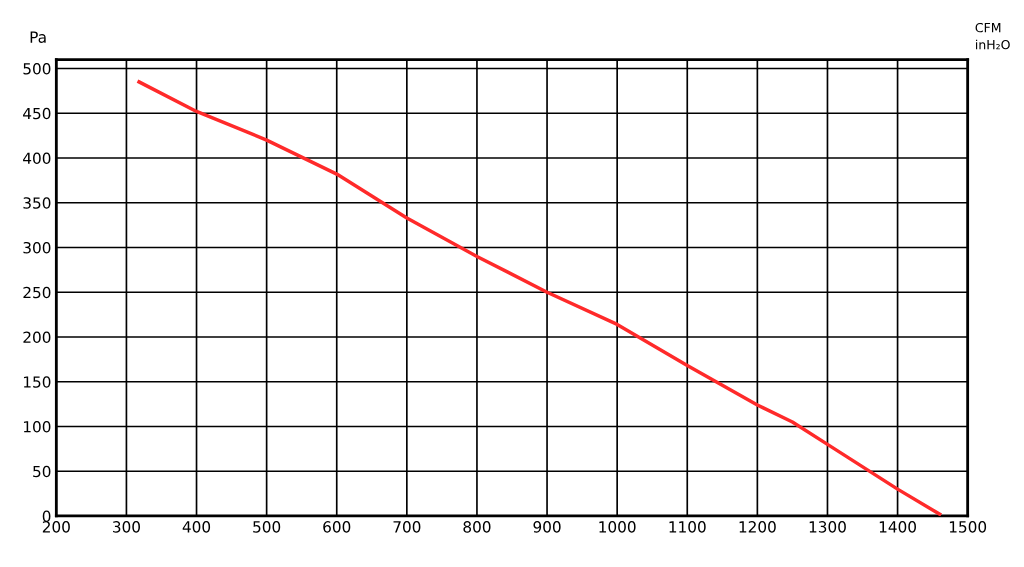  Describe the element at coordinates (993, 44) in the screenshot. I see `text: inH₂O` at that location.